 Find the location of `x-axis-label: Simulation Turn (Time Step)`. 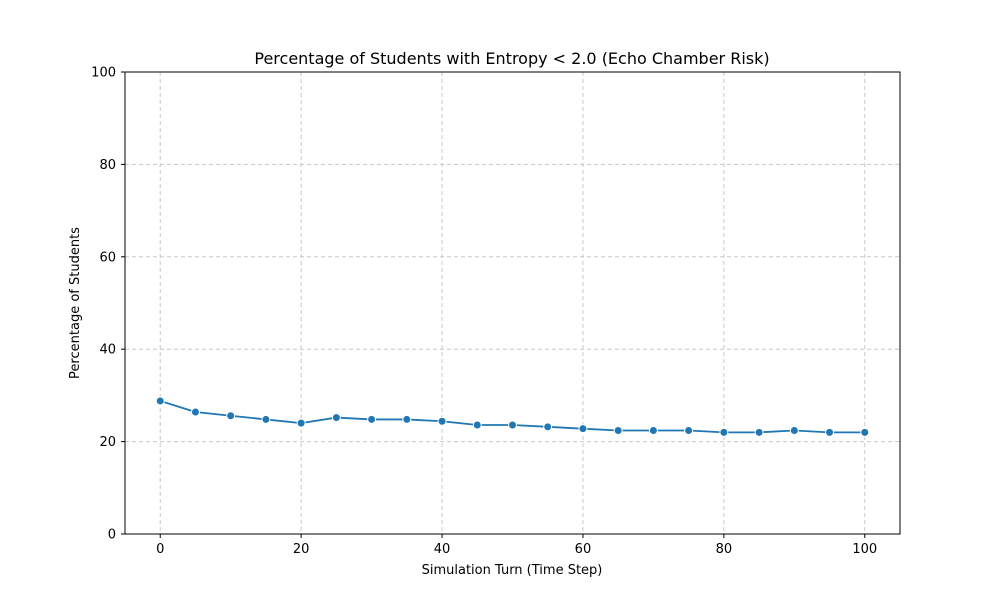

x-axis-label: Simulation Turn (Time Step) is located at coordinates (512, 570).